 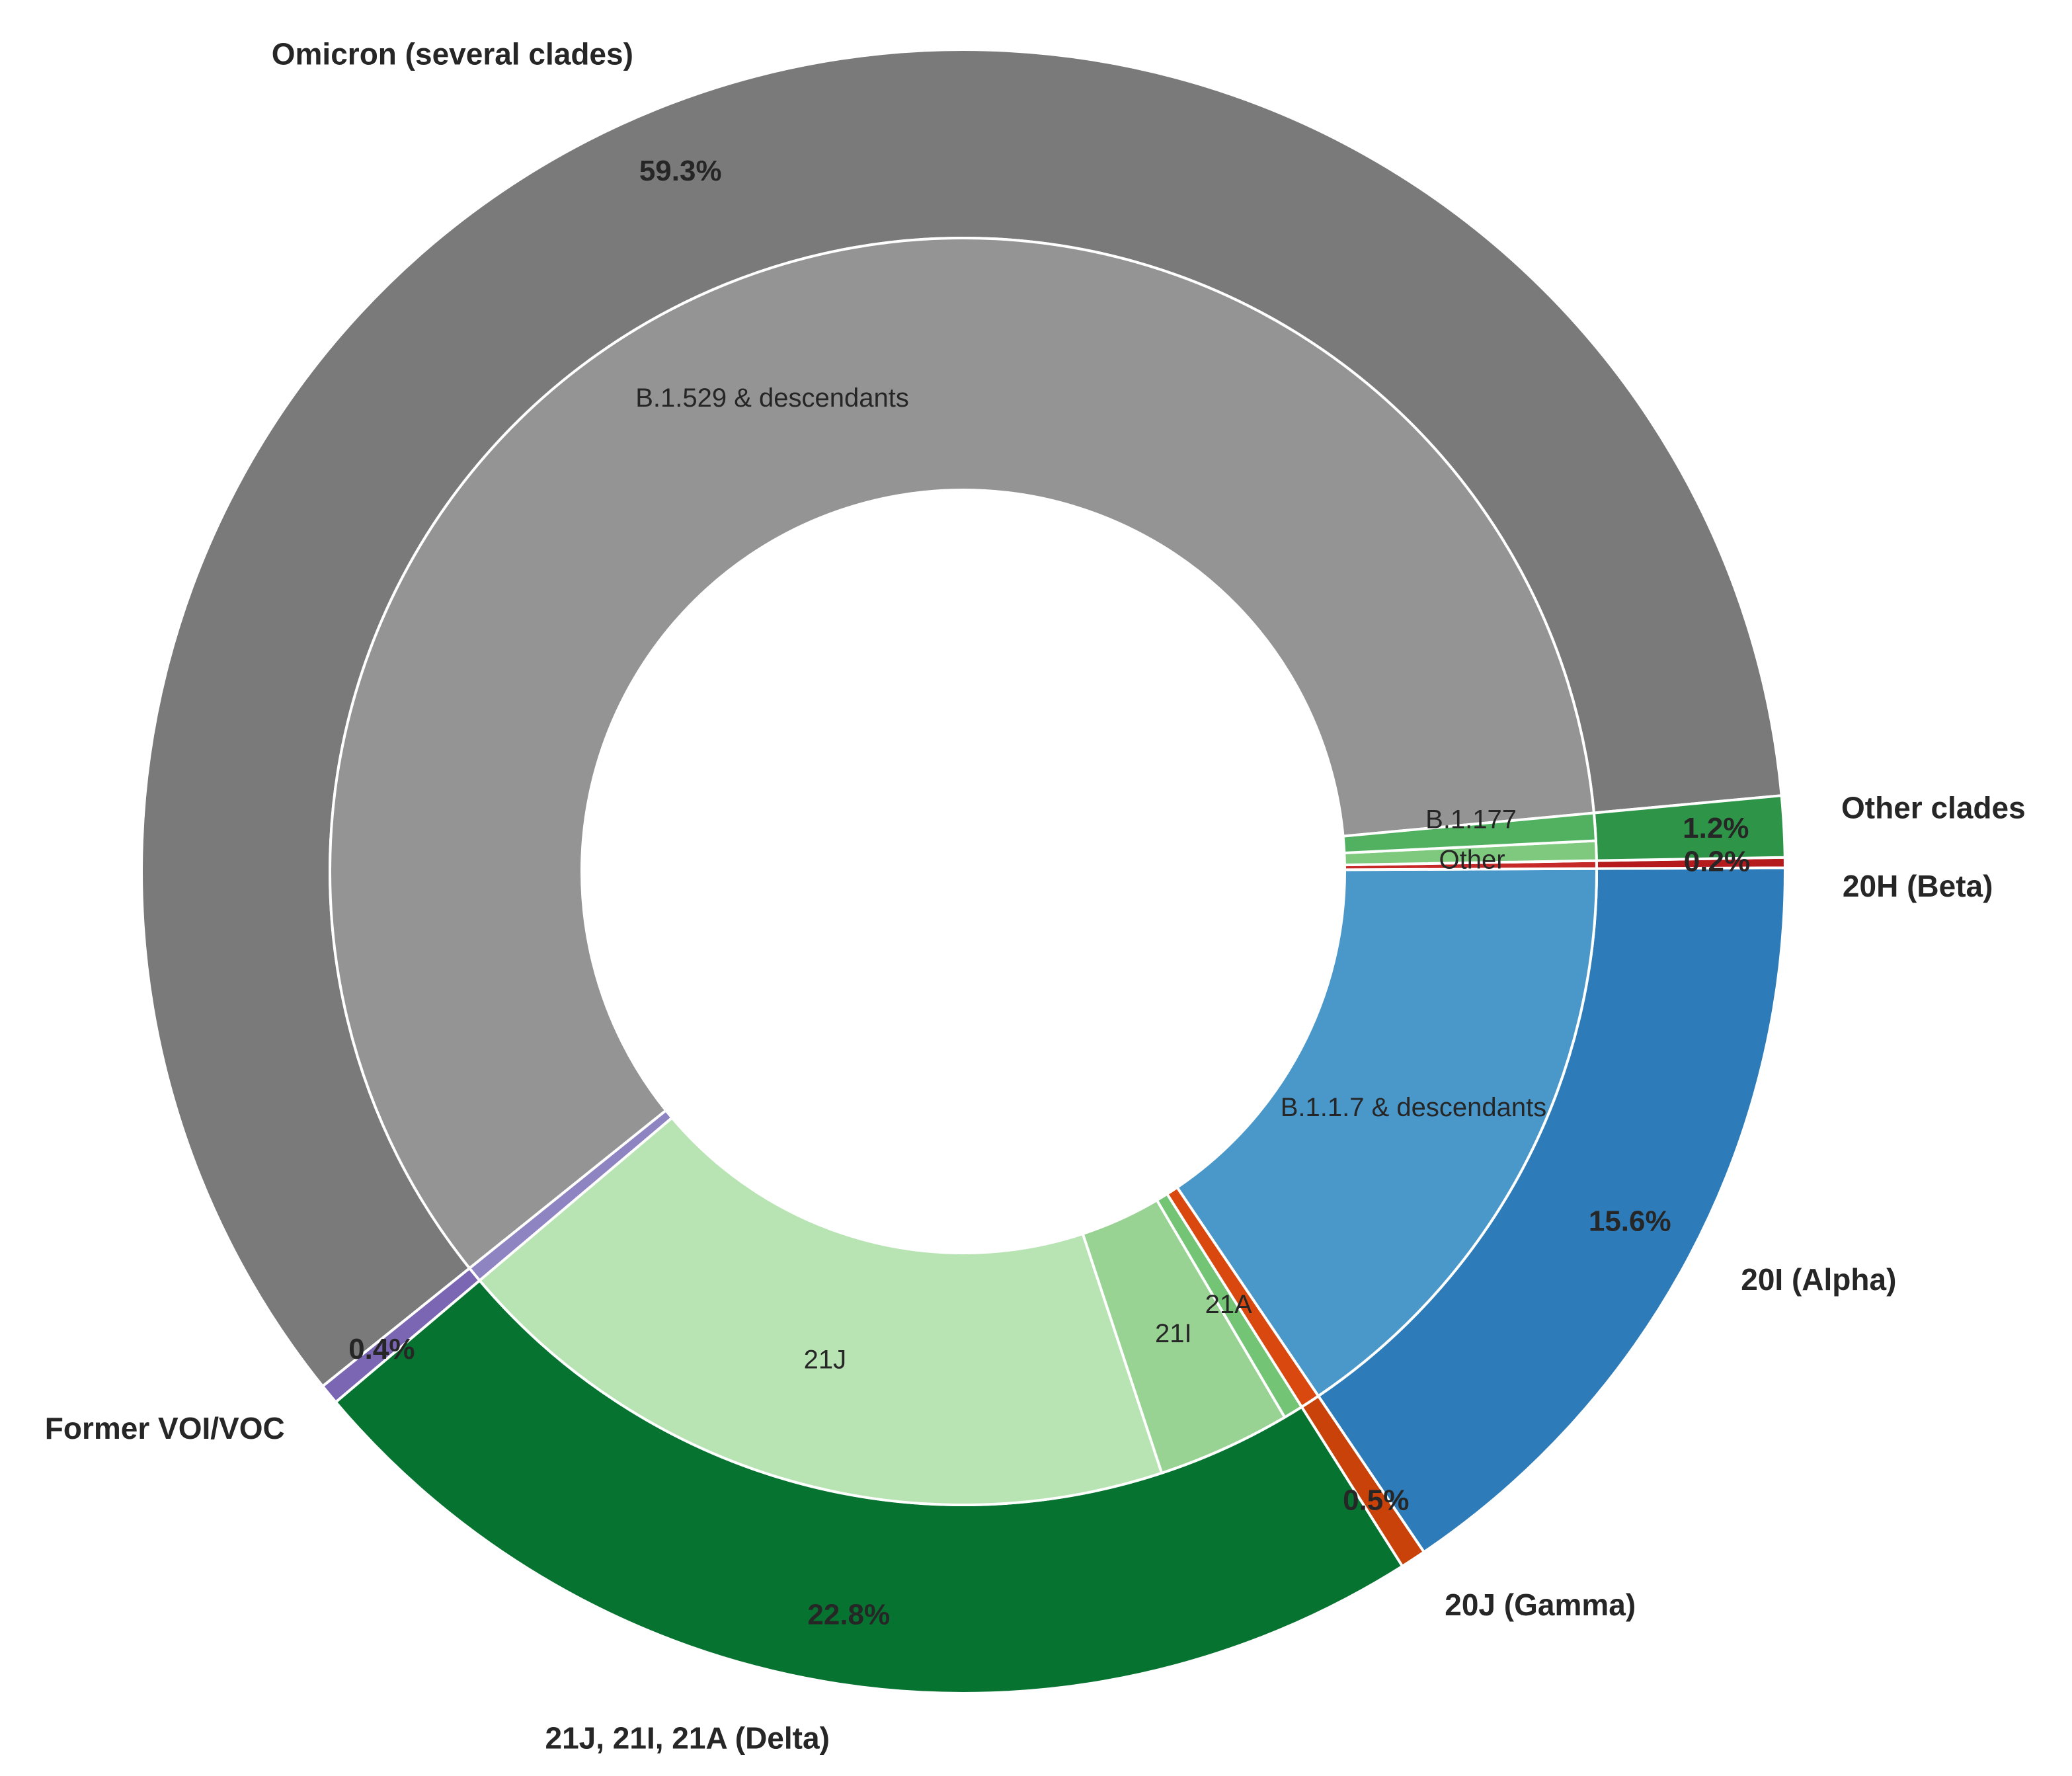 I want to click on inner-slice-b-1-1-7-descendants, so click(x=1386, y=1132).